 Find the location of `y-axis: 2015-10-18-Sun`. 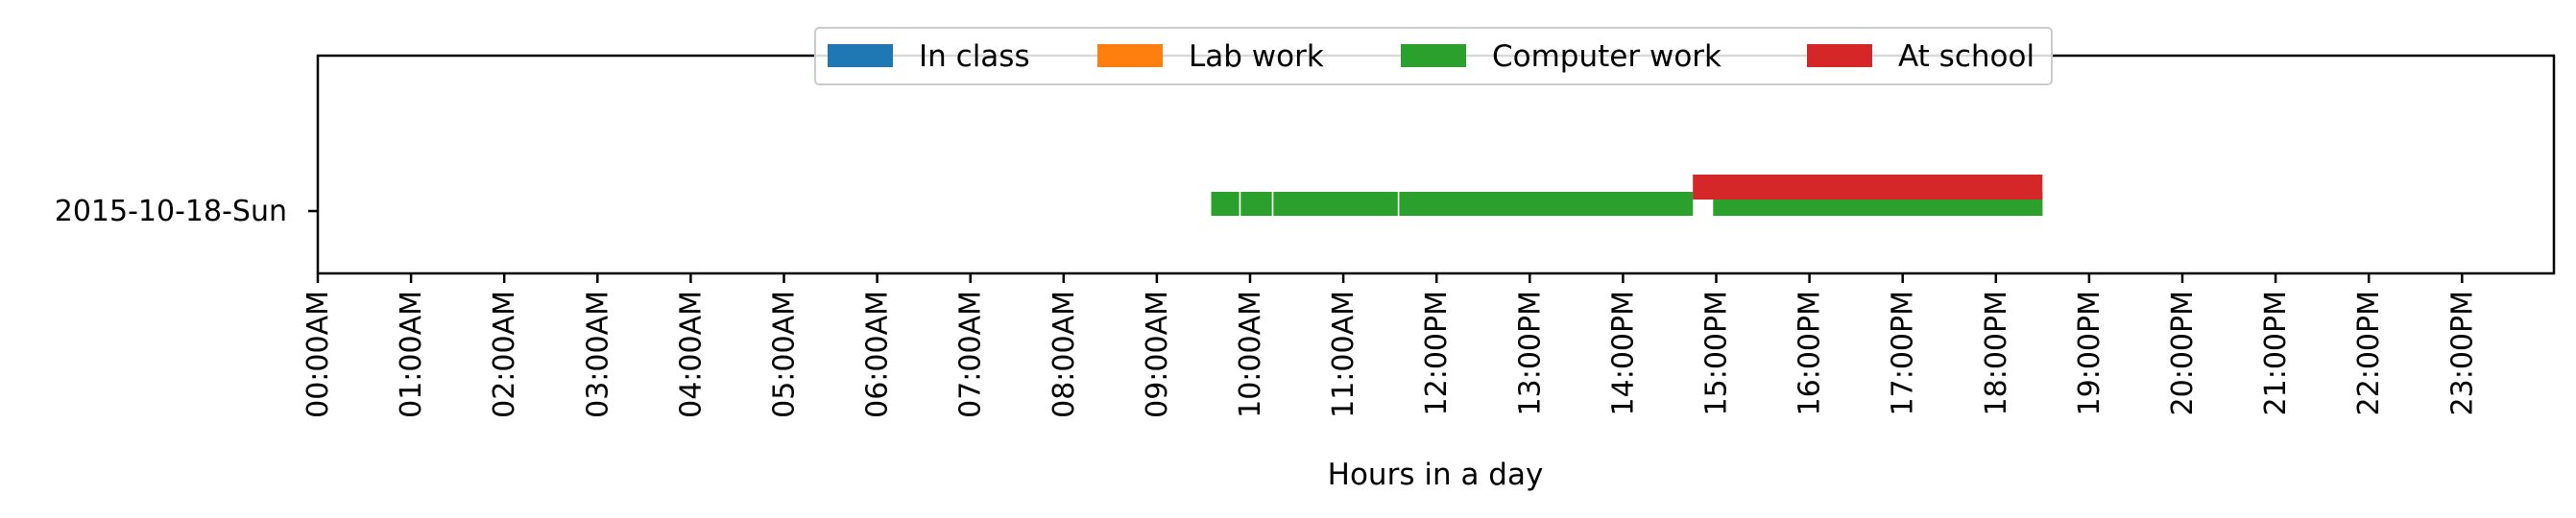

y-axis: 2015-10-18-Sun is located at coordinates (186, 211).